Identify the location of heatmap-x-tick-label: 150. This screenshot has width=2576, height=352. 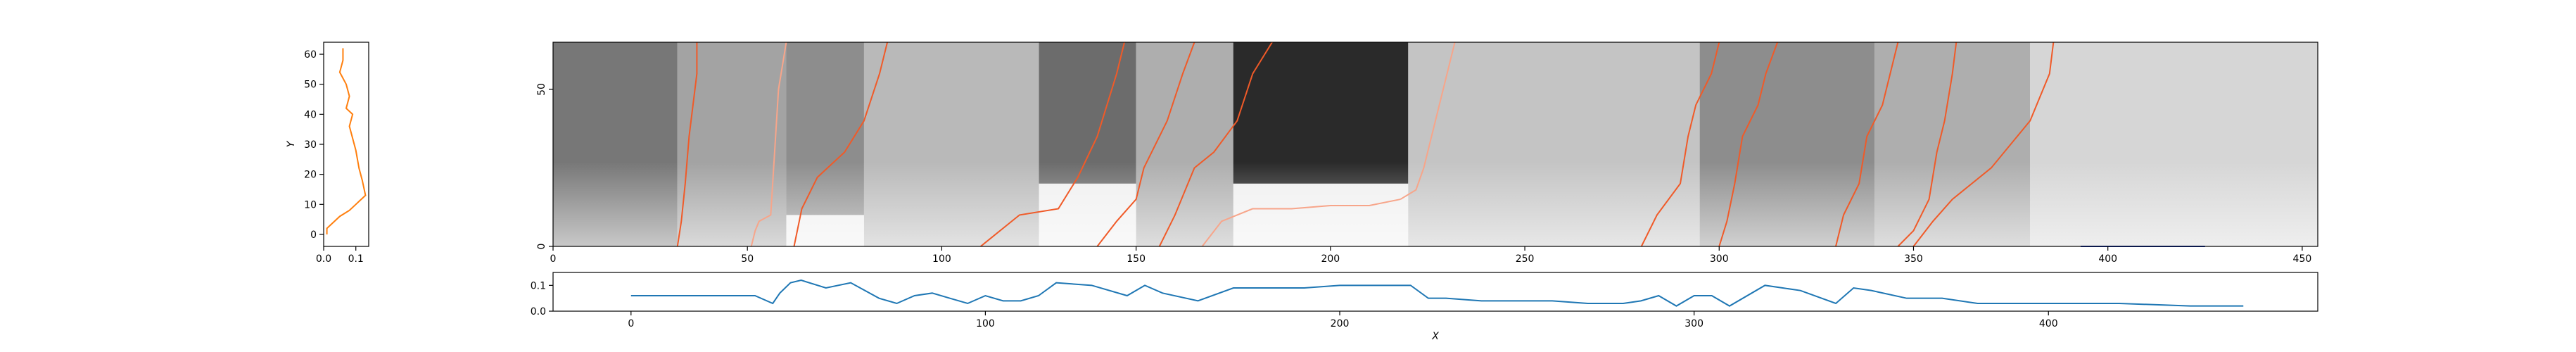
(1136, 259).